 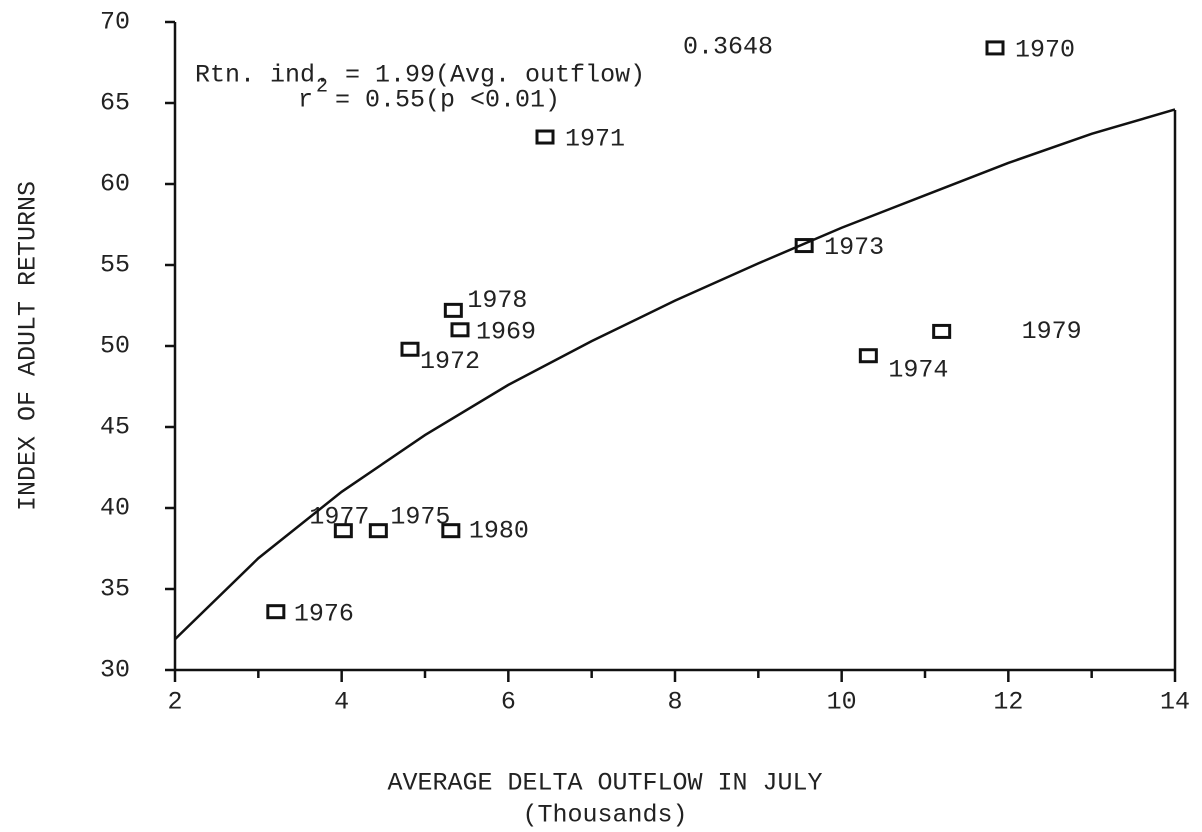 I want to click on point-label: 1971, so click(x=595, y=139).